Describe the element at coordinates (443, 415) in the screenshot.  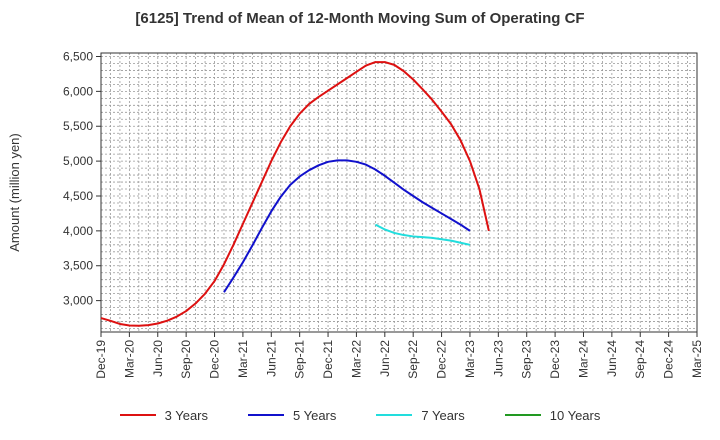
I see `legend-label-7-years: 7 Years` at that location.